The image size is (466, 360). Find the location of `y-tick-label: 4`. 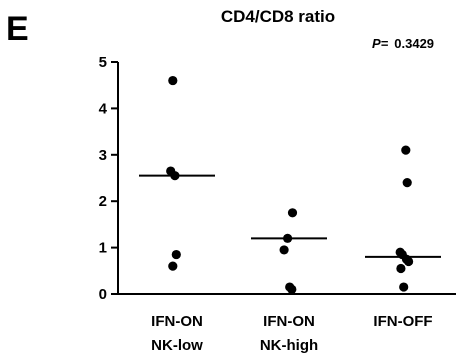

y-tick-label: 4 is located at coordinates (103, 108).